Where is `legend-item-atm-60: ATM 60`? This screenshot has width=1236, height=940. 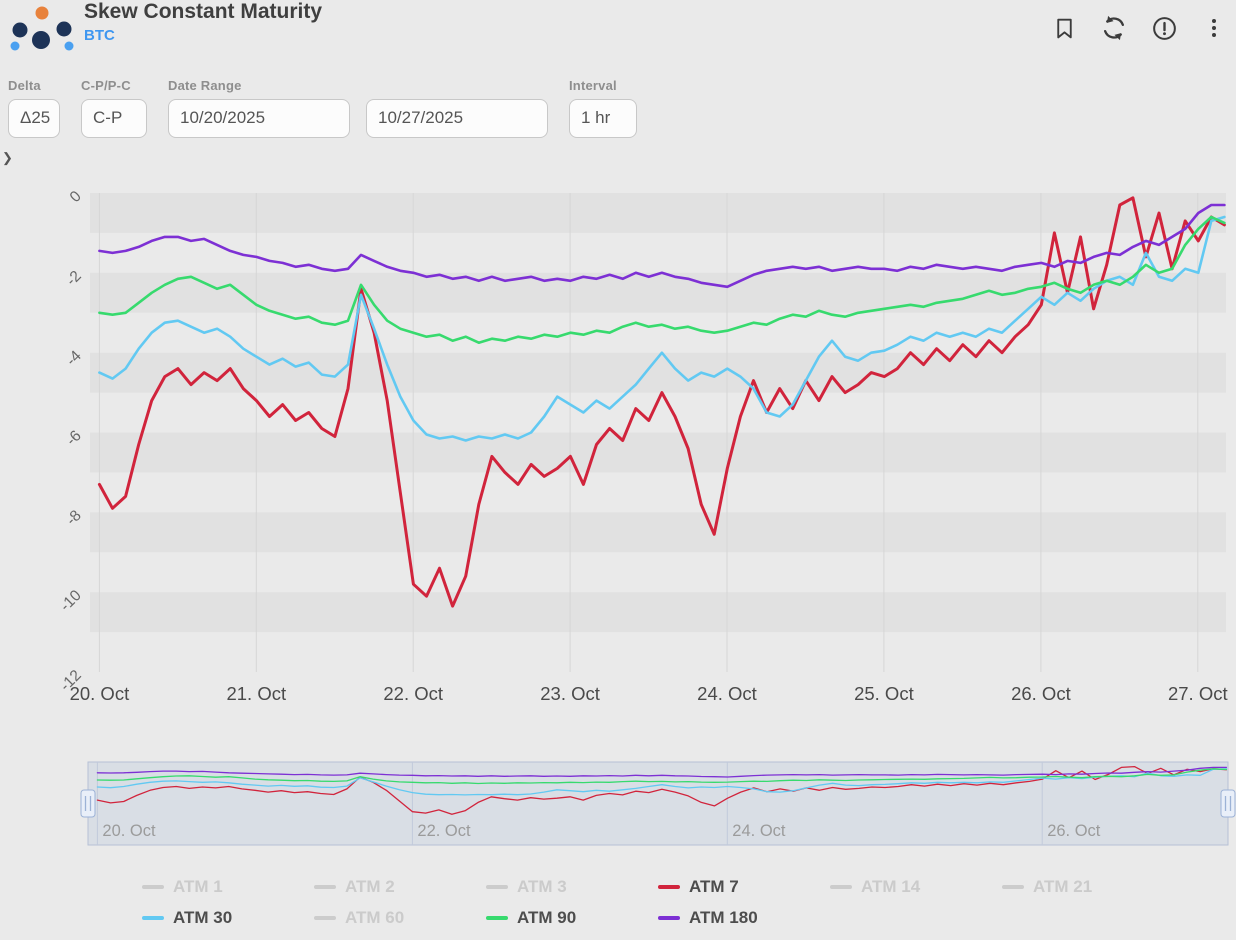
legend-item-atm-60: ATM 60 is located at coordinates (400, 918).